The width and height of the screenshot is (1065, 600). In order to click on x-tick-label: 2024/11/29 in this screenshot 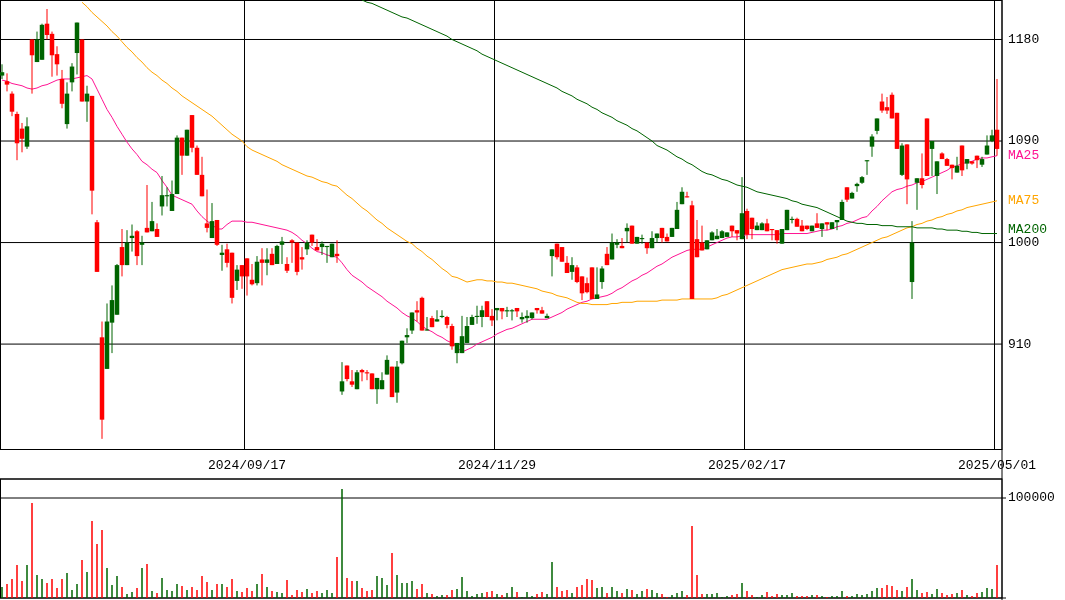, I will do `click(497, 466)`.